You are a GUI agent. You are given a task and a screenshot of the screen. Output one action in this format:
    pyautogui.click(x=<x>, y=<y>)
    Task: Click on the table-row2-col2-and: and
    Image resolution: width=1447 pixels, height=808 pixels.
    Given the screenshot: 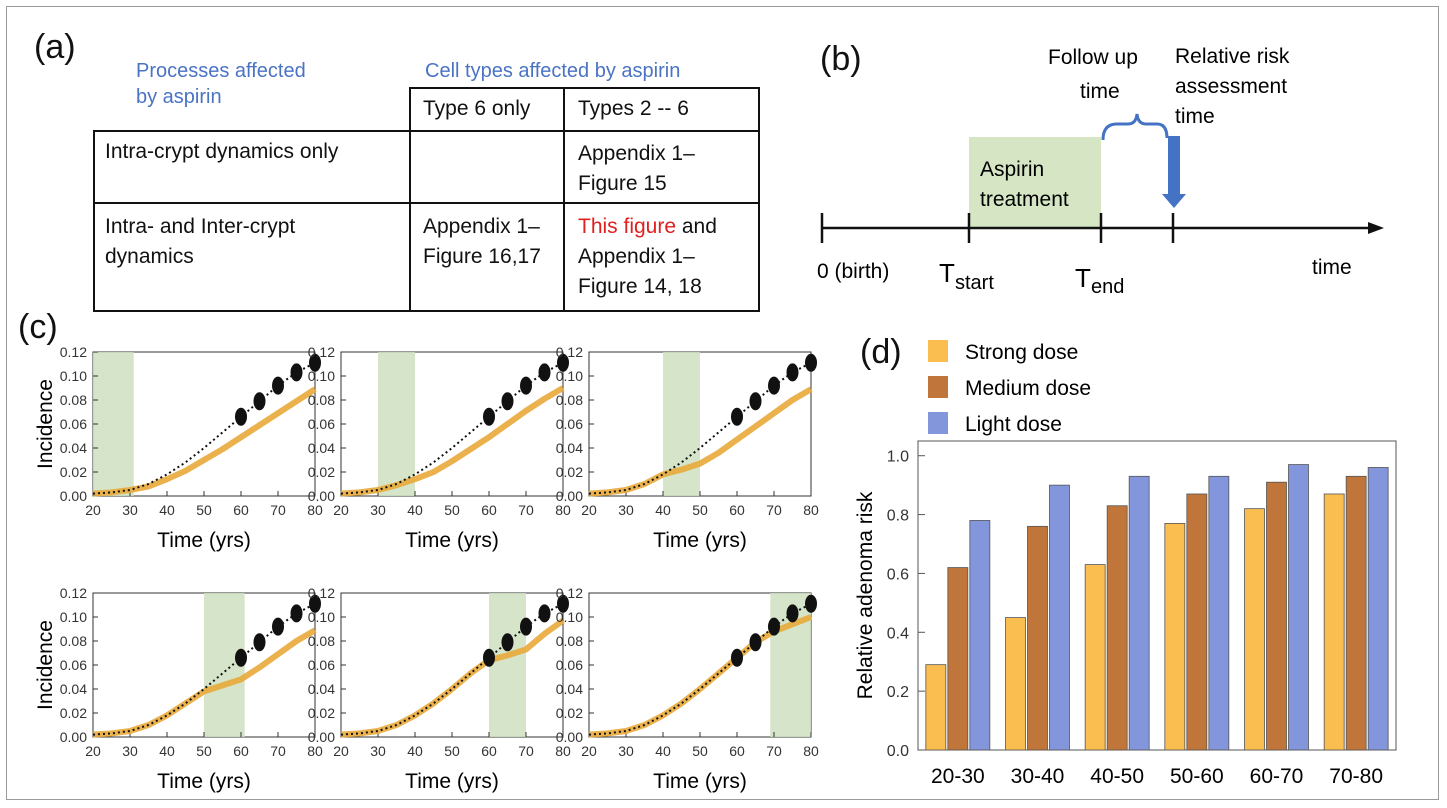 What is the action you would take?
    pyautogui.click(x=696, y=226)
    